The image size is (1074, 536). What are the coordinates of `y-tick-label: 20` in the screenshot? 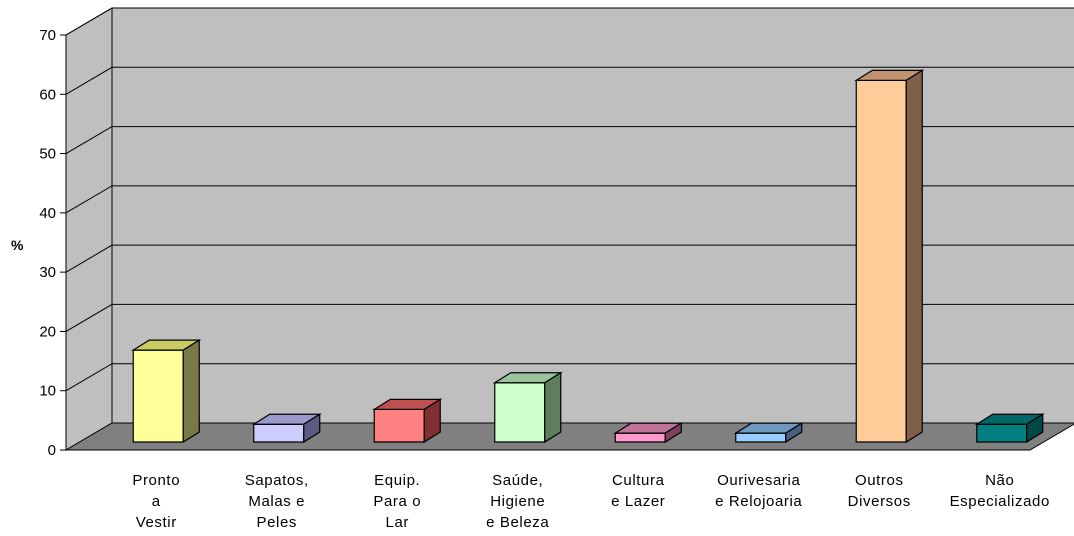 It's located at (47, 331).